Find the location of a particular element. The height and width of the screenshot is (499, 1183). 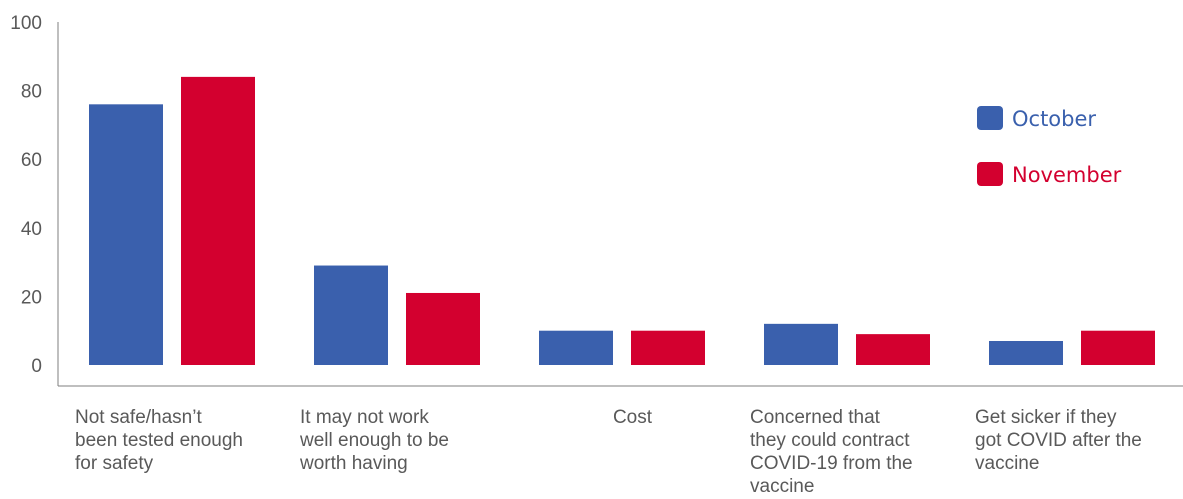

legend: October November is located at coordinates (1049, 146).